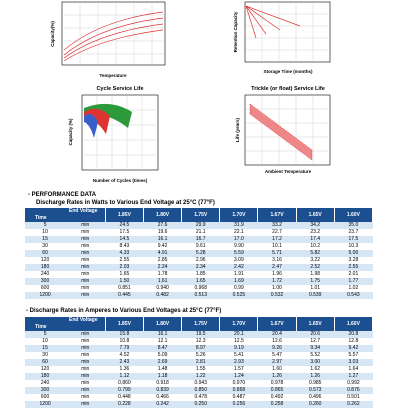 This screenshot has width=400, height=408. Describe the element at coordinates (199, 348) in the screenshot. I see `table-row: 15 min 7.79 8.47 8.97 9.19 9.26 9.34 9.42` at that location.